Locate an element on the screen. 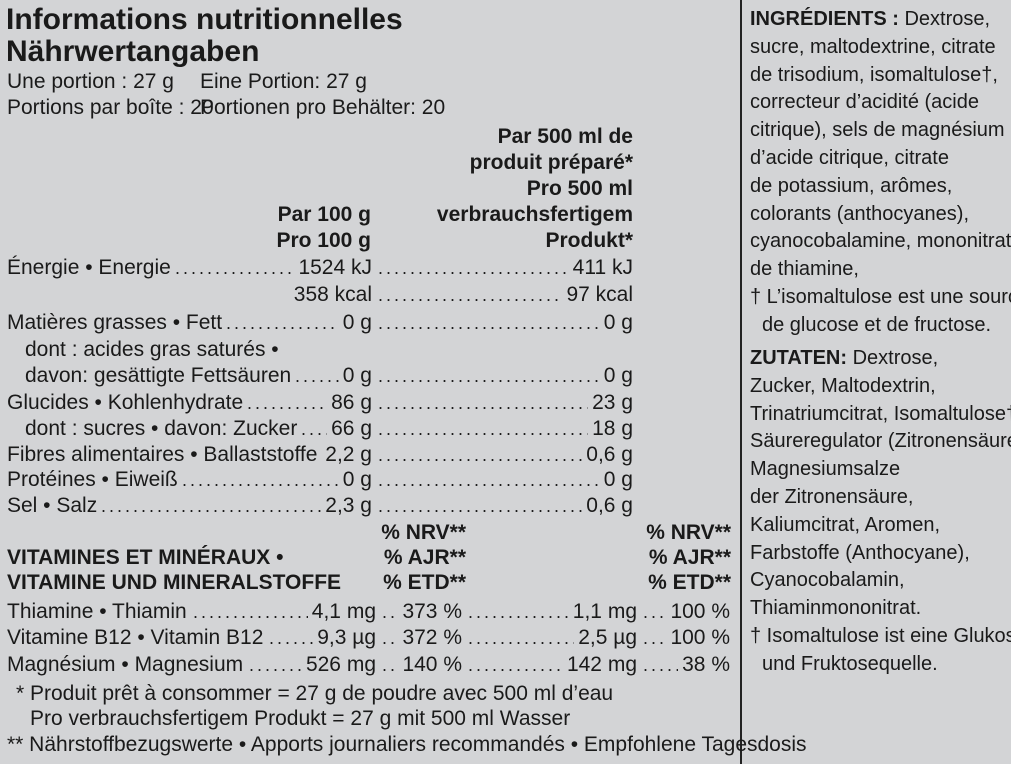  ingredients-fr-line: colorants (anthocyanes), is located at coordinates (860, 213).